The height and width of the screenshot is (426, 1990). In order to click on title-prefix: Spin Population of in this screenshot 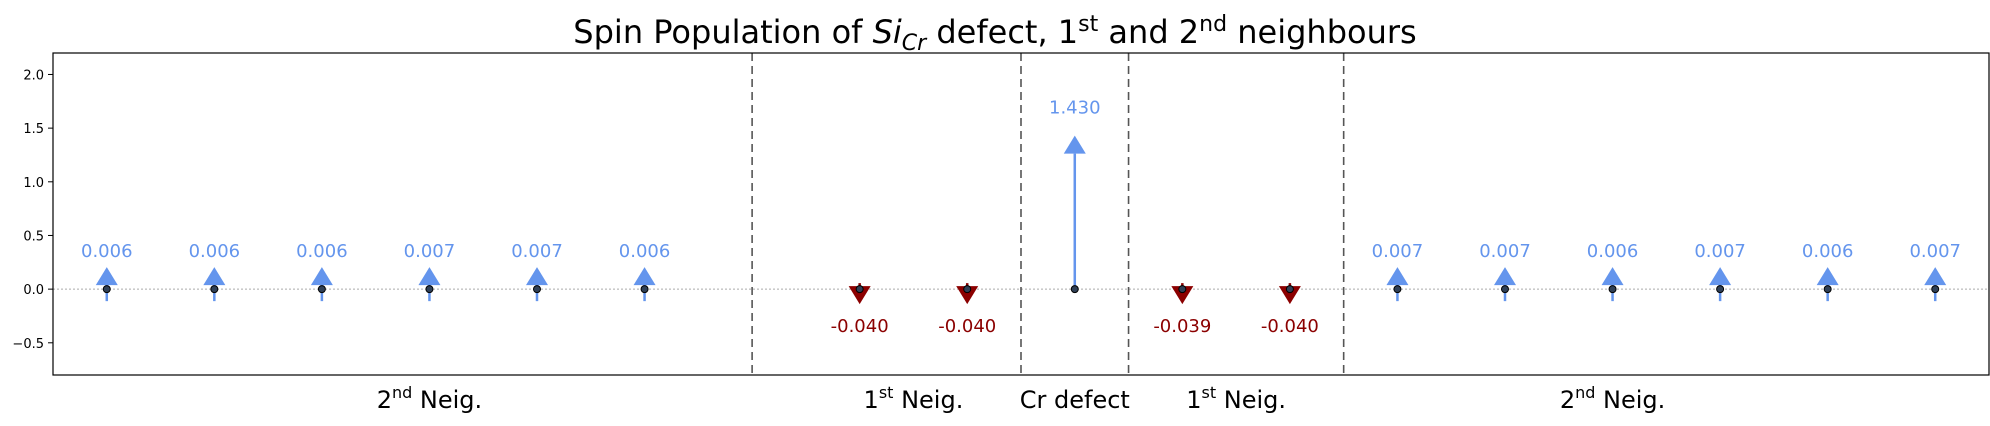, I will do `click(722, 32)`.